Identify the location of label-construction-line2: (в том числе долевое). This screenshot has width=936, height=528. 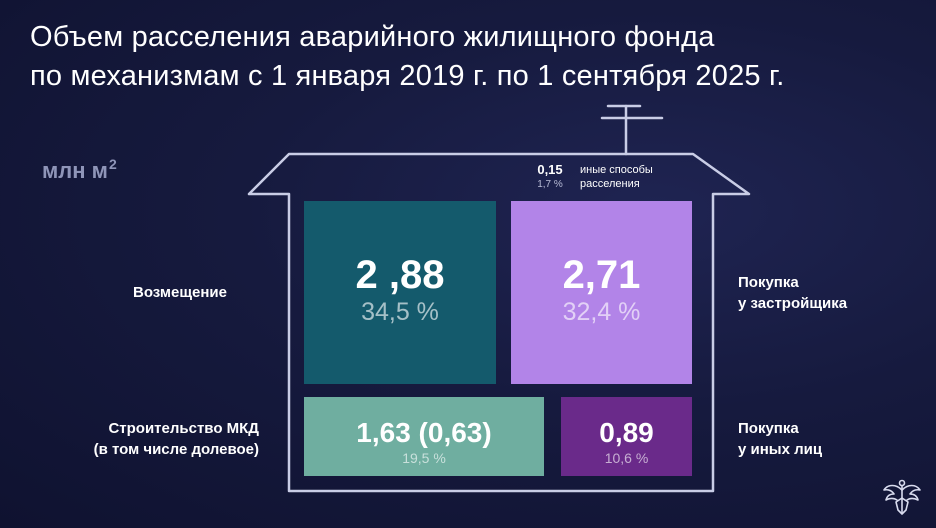
(176, 449).